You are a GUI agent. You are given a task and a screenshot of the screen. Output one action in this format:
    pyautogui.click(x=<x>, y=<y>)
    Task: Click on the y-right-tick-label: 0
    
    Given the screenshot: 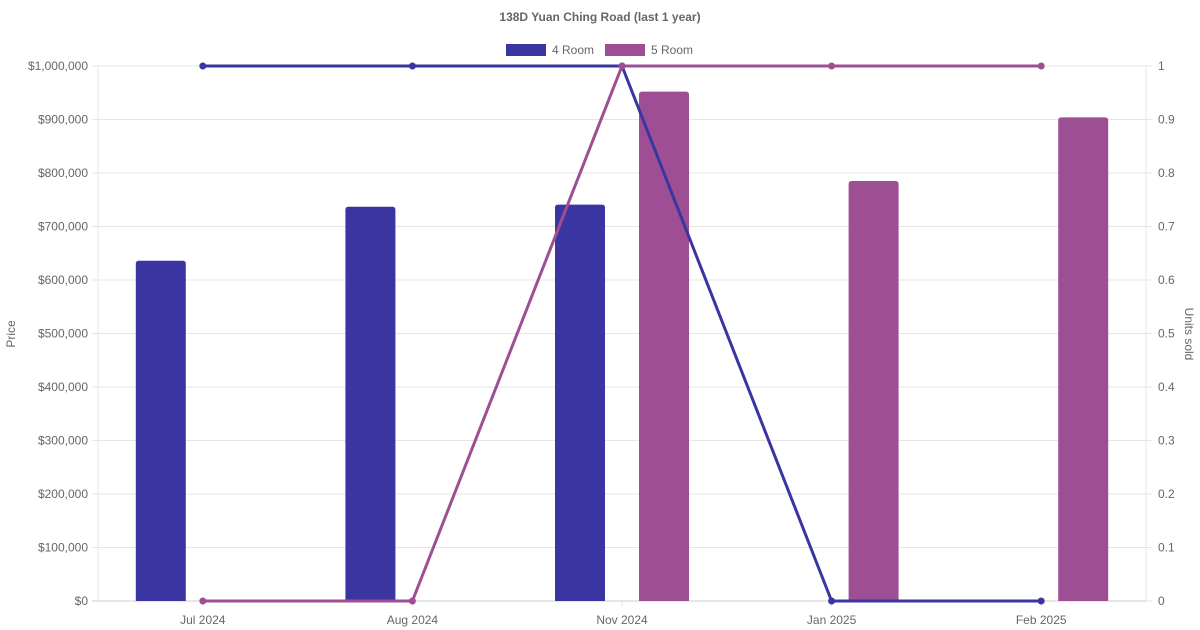 What is the action you would take?
    pyautogui.click(x=1161, y=601)
    